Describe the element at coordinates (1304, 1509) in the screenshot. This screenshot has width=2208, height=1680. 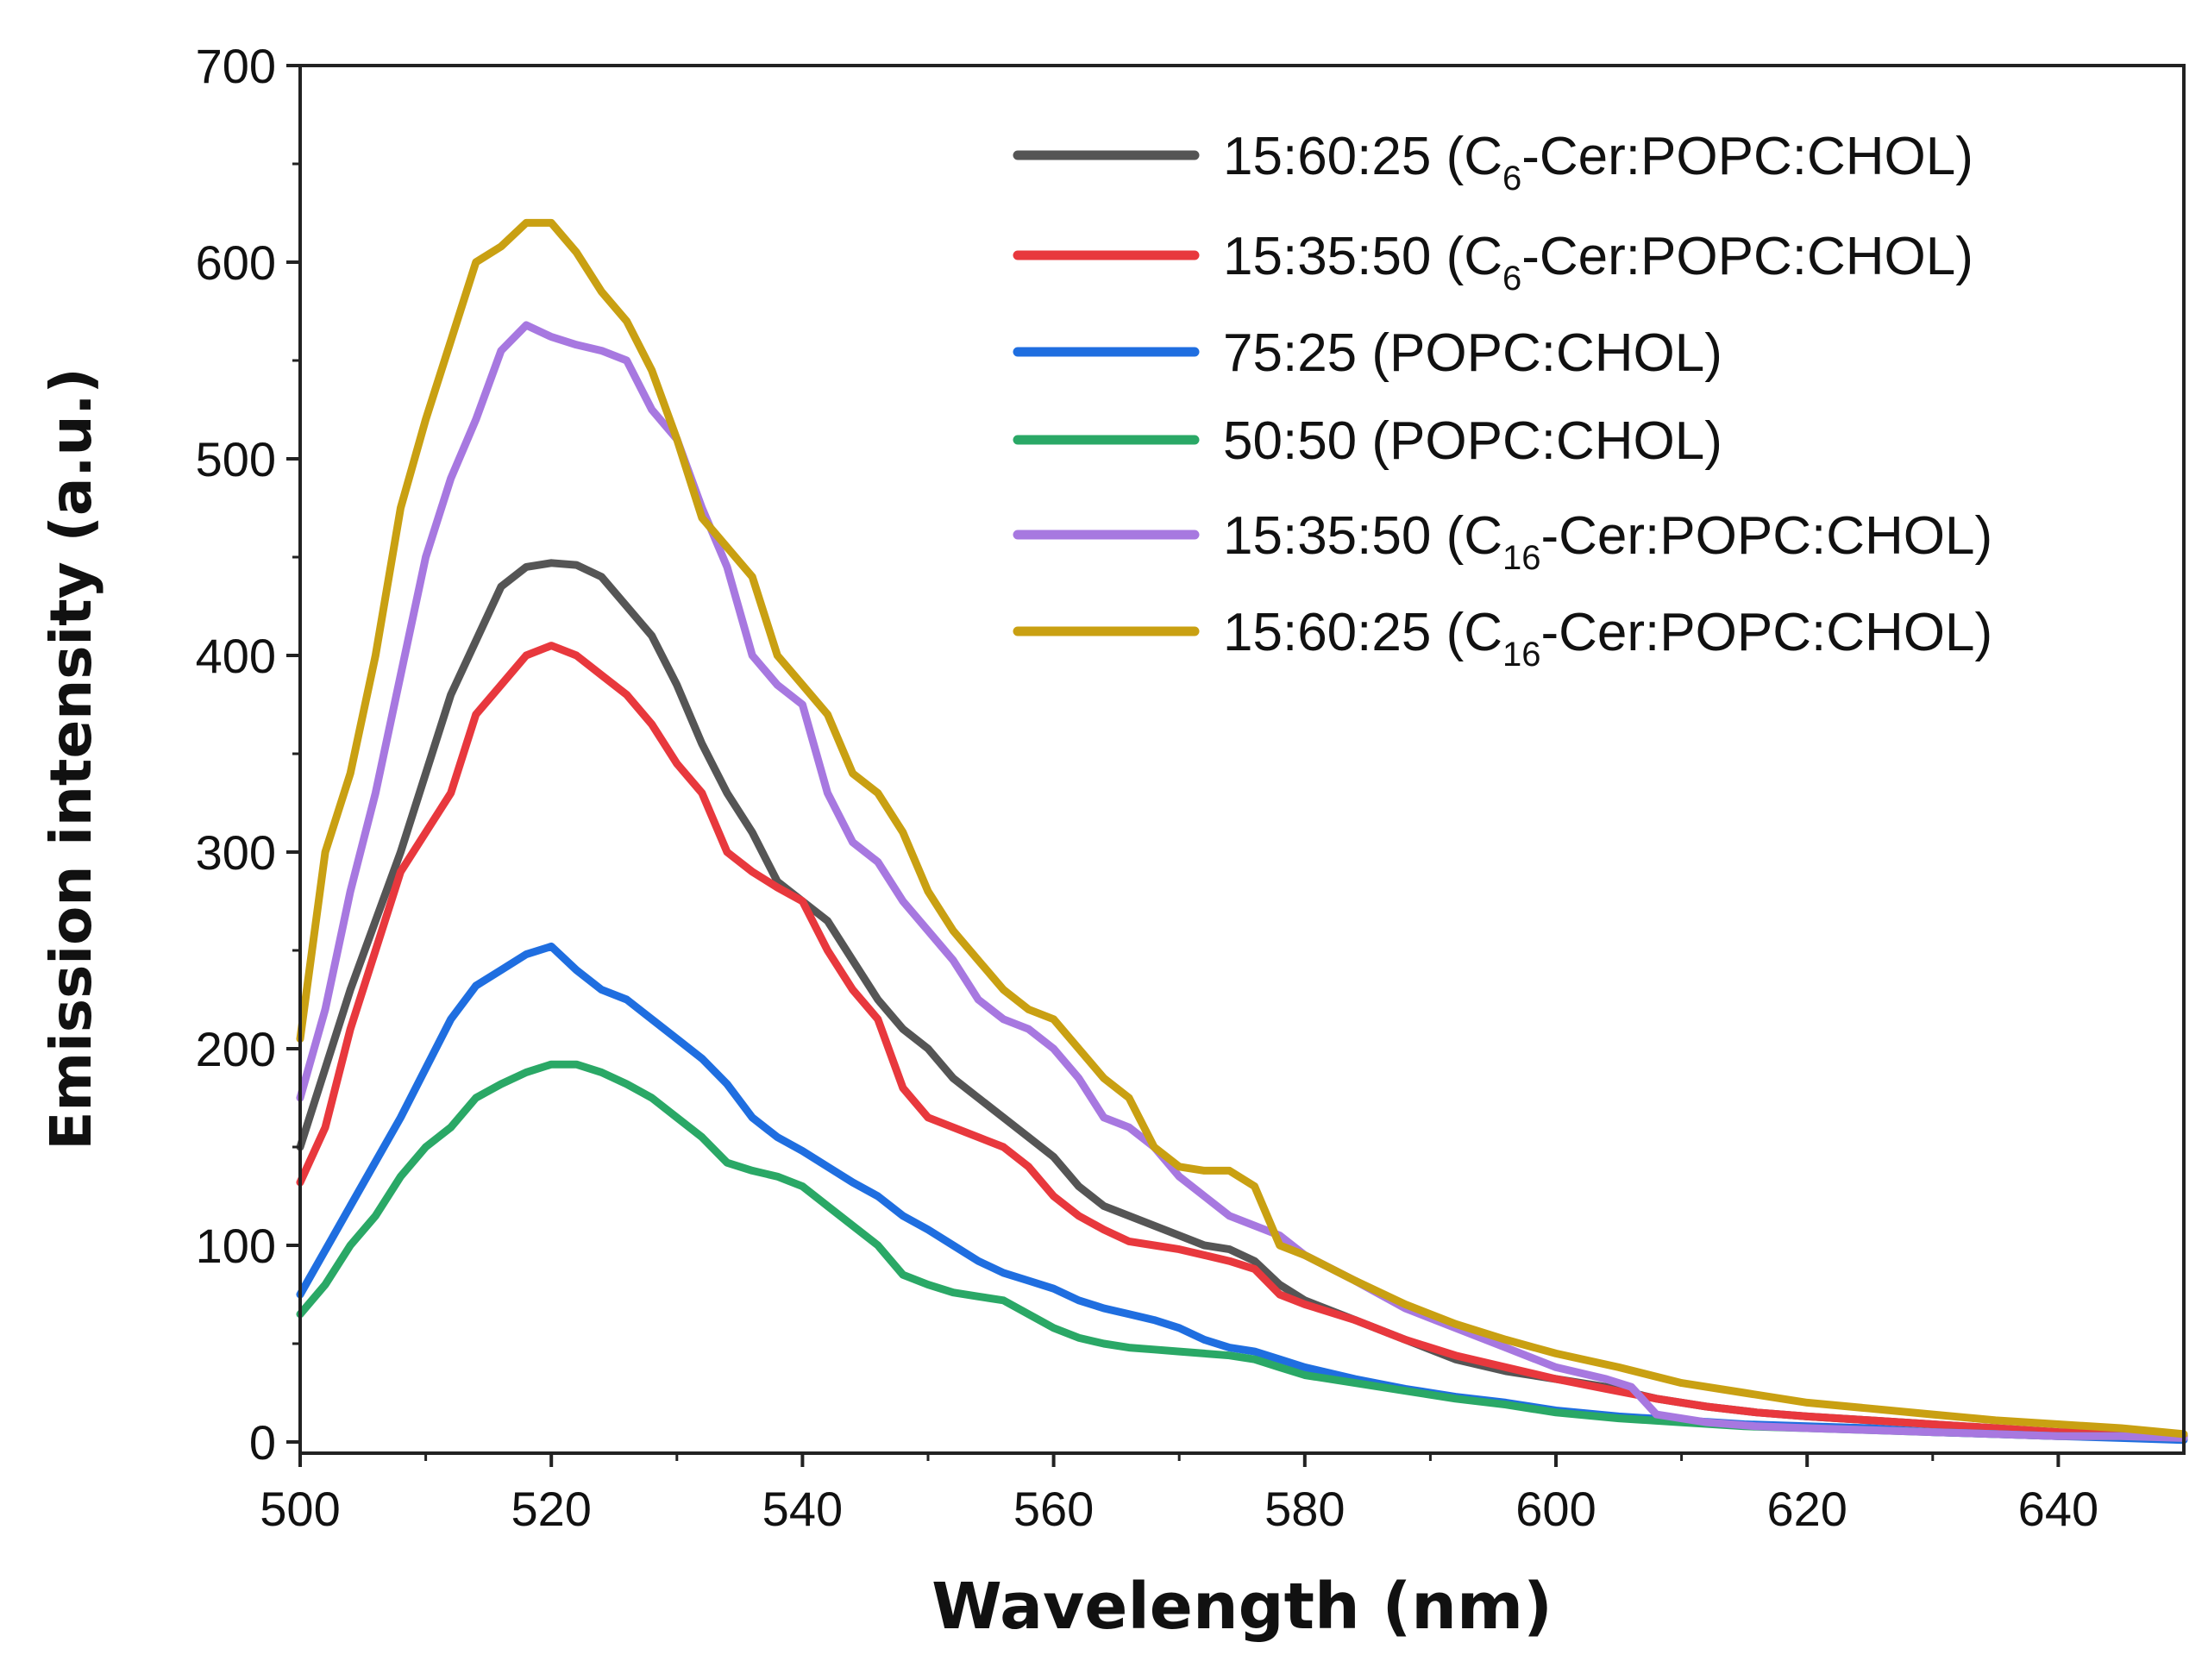
I see `x-tick-label: 580` at that location.